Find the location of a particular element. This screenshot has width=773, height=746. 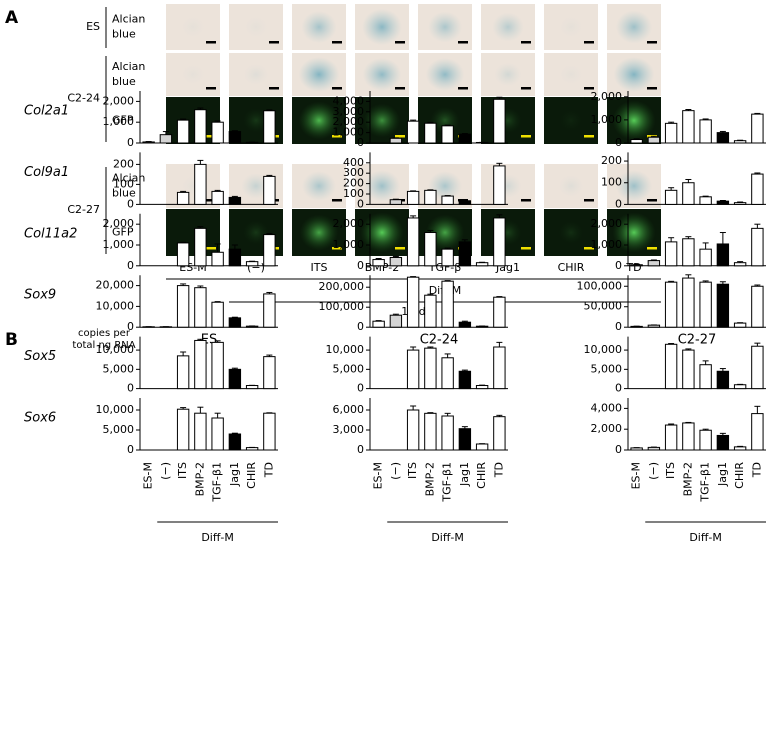

column-label: ITS is located at coordinates (319, 267).